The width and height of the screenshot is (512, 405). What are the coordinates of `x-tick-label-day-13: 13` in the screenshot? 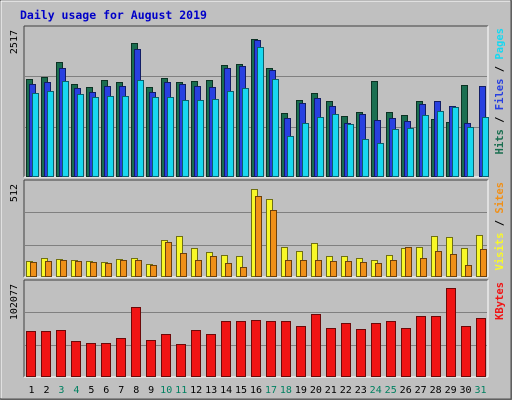 It's located at (211, 390).